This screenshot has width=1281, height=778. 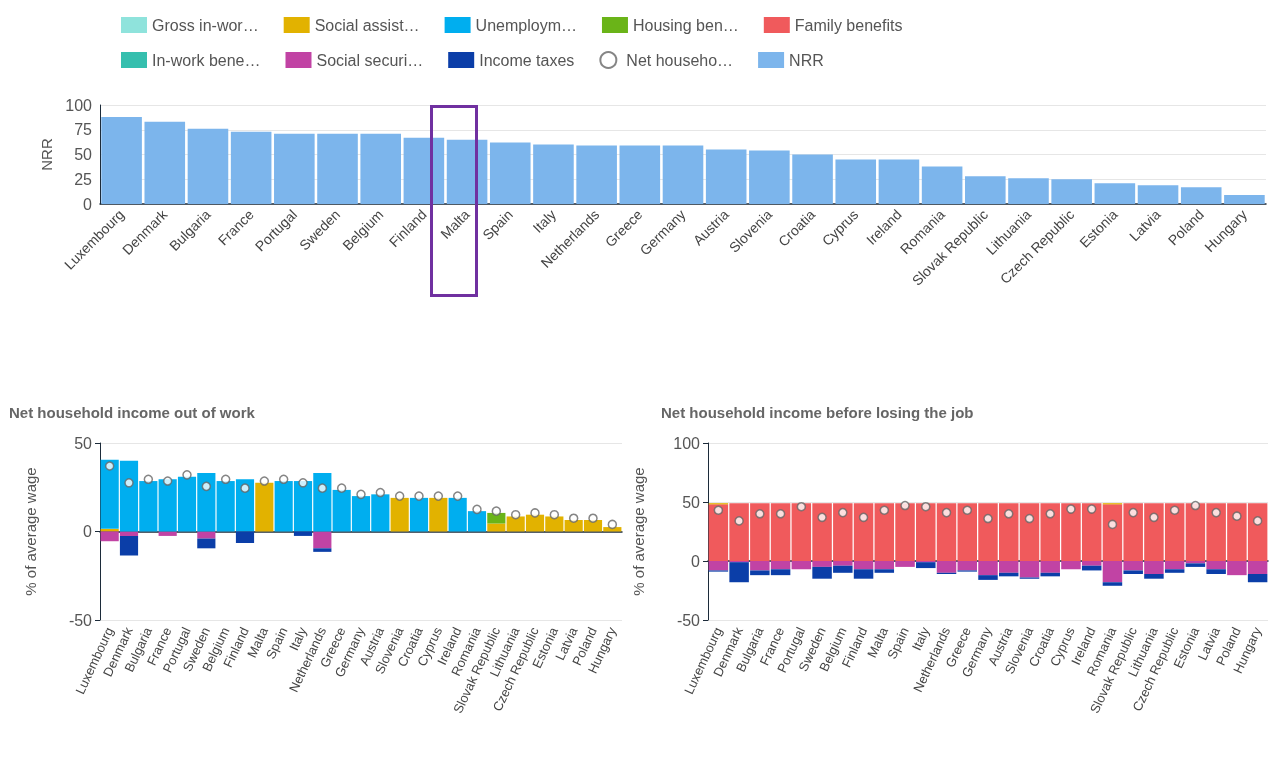 I want to click on y-tick-label: 25, so click(x=83, y=179).